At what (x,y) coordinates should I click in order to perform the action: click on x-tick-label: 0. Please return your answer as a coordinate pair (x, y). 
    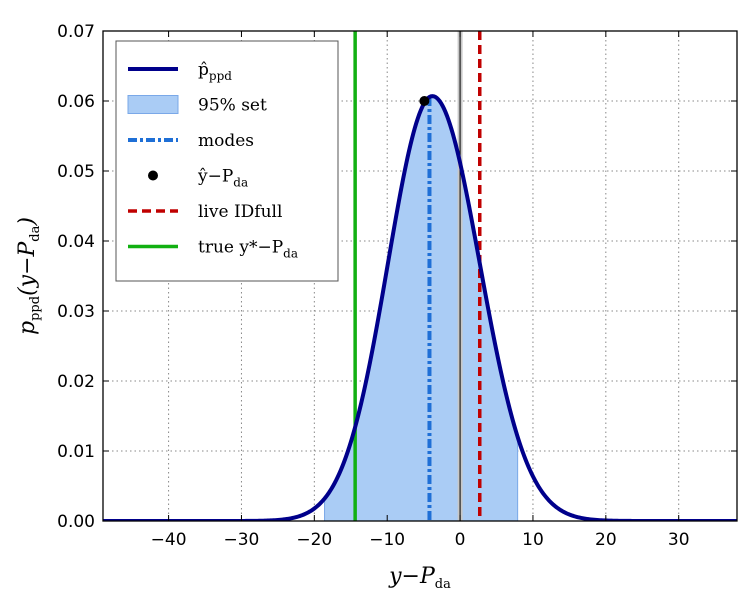
    Looking at the image, I should click on (460, 540).